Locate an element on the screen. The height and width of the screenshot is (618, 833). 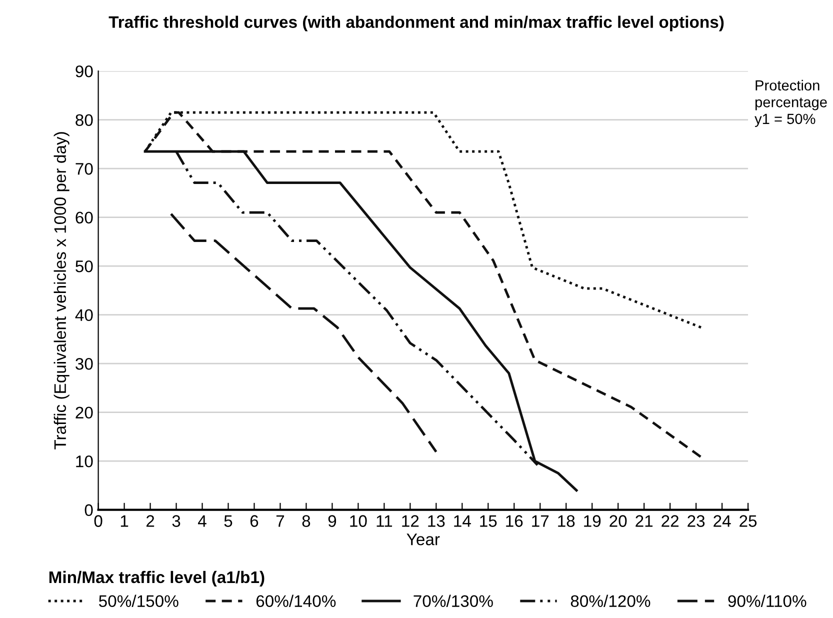
line-series is located at coordinates (304, 333).